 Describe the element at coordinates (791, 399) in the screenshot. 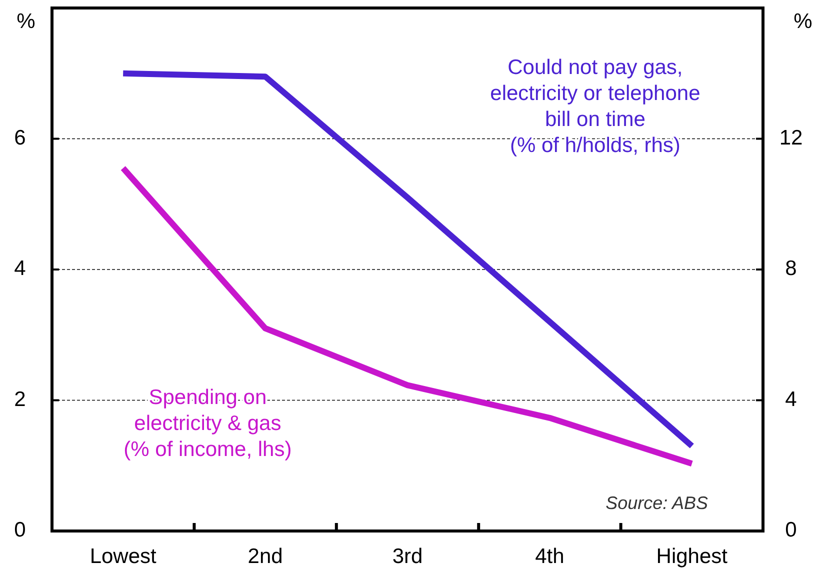

I see `y2-tick-label: 4` at that location.